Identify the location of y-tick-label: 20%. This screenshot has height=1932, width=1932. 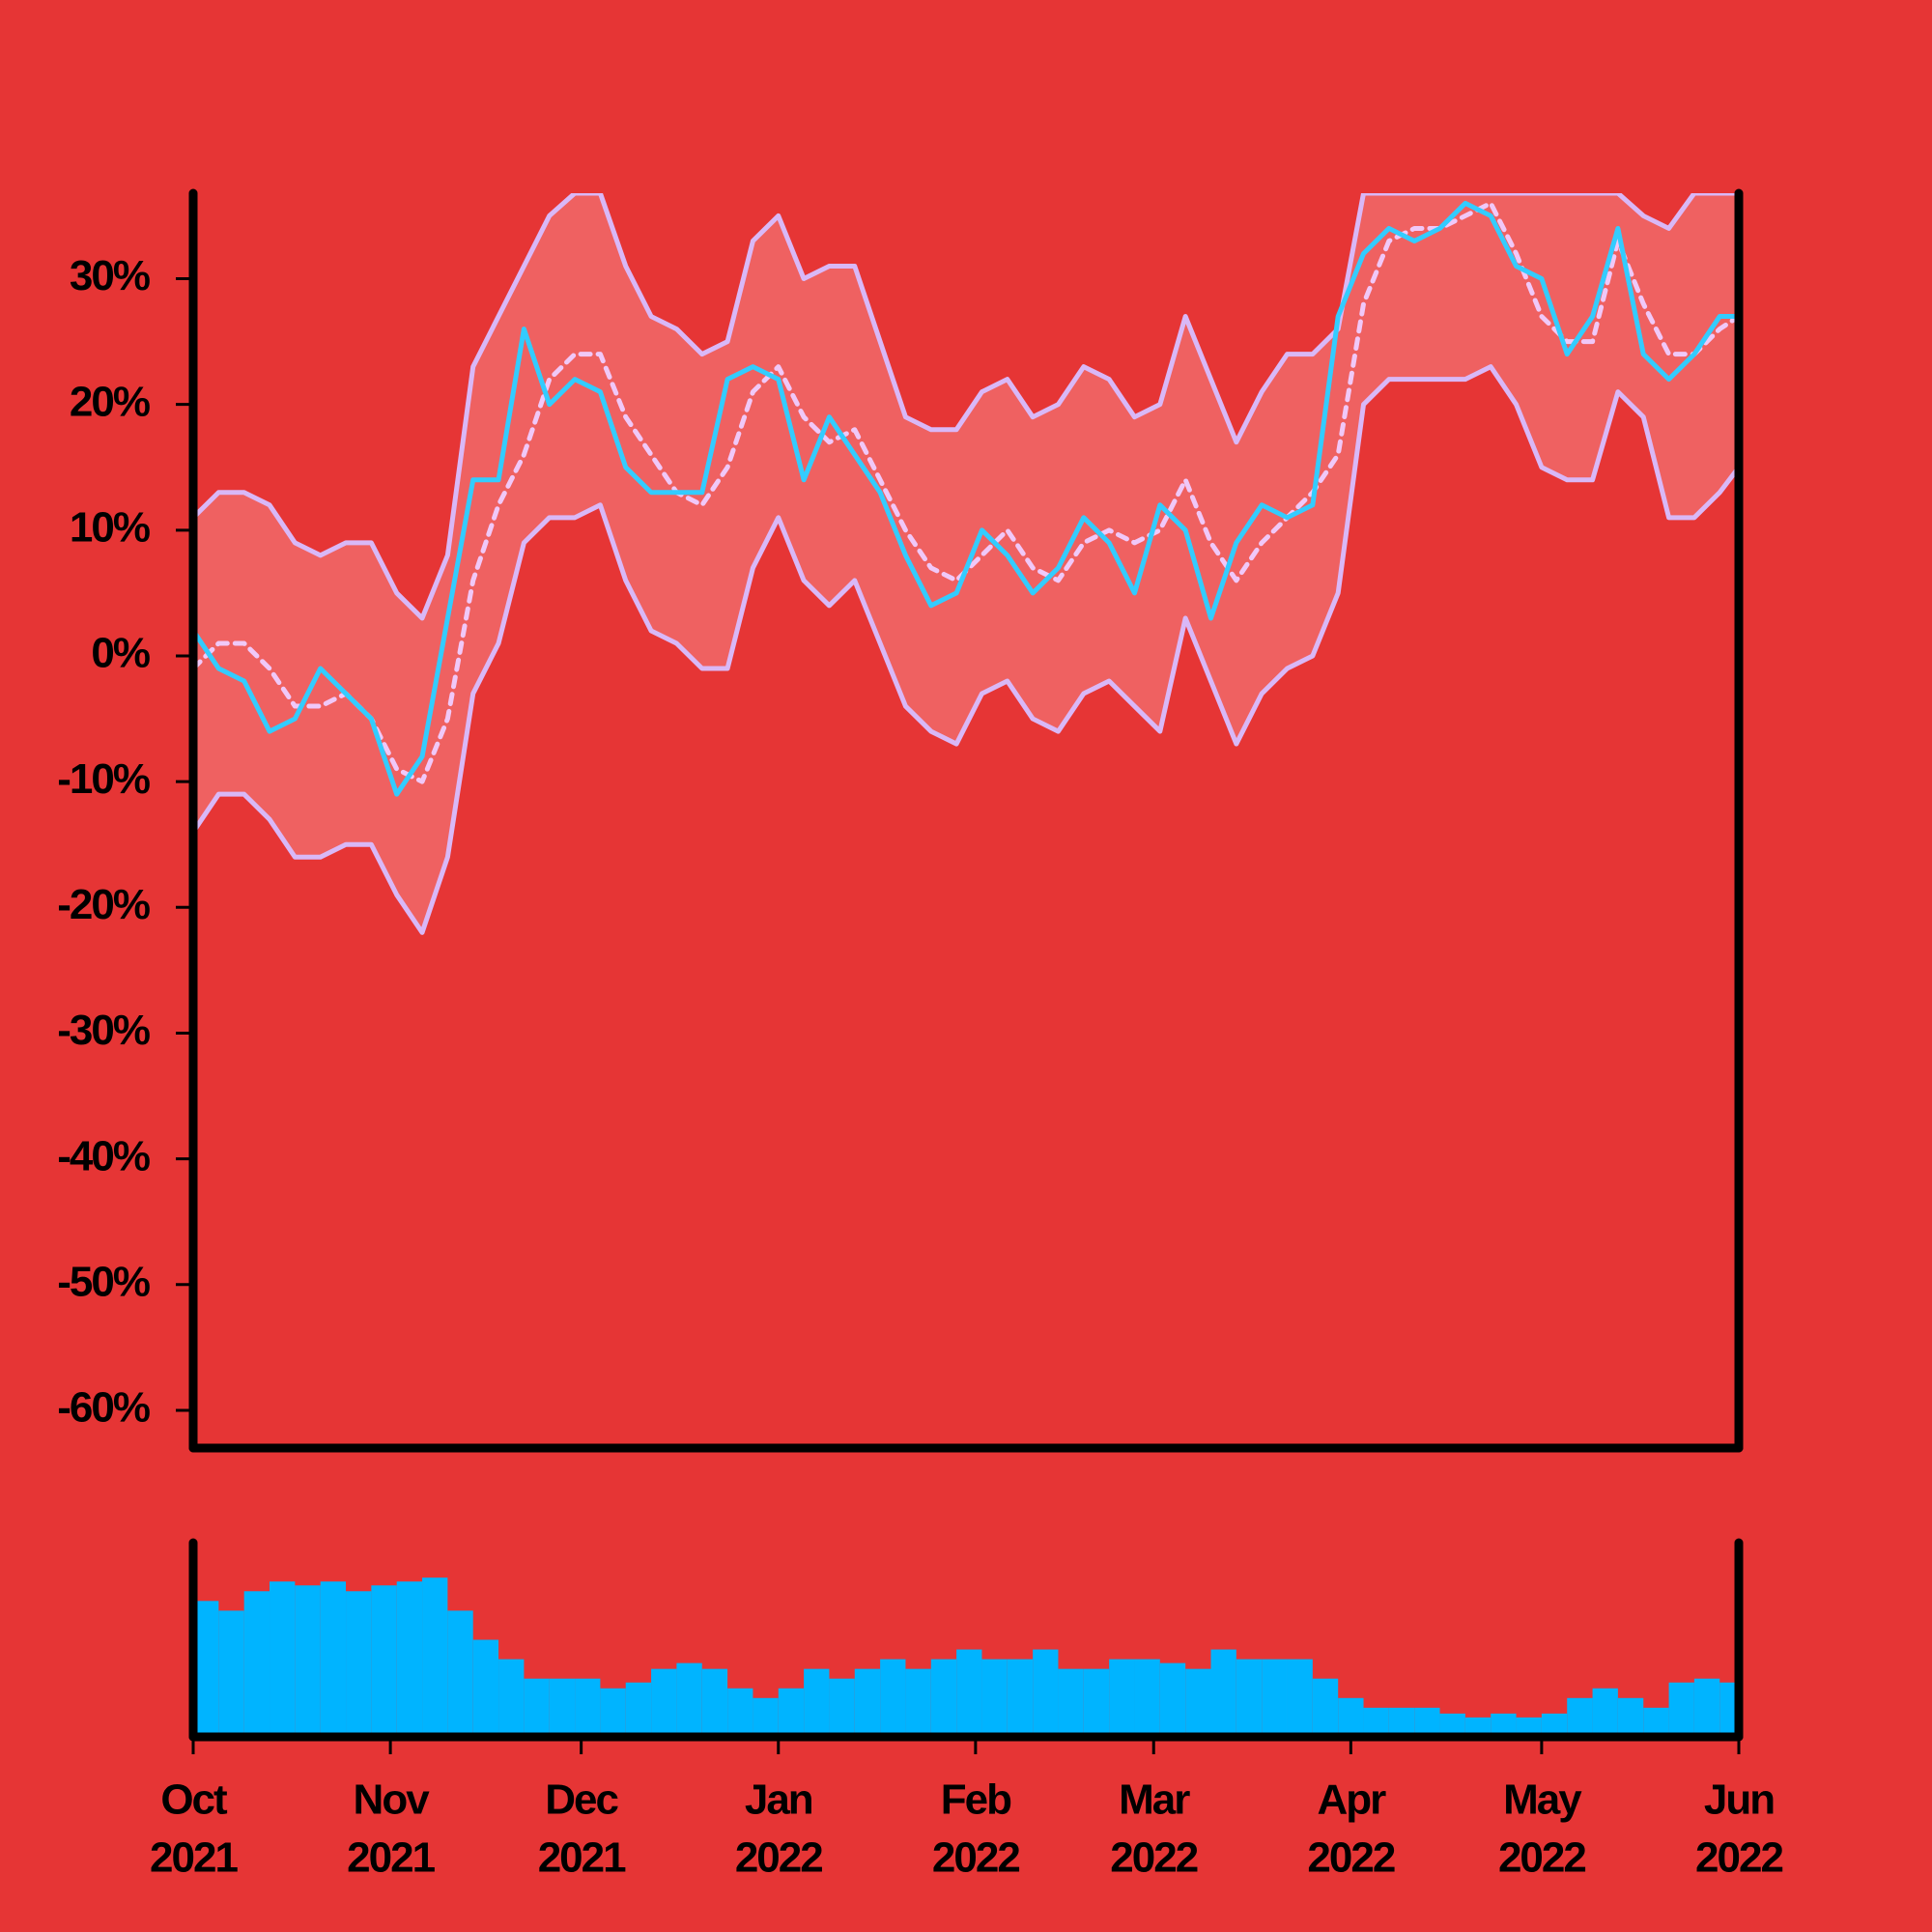
(110, 401).